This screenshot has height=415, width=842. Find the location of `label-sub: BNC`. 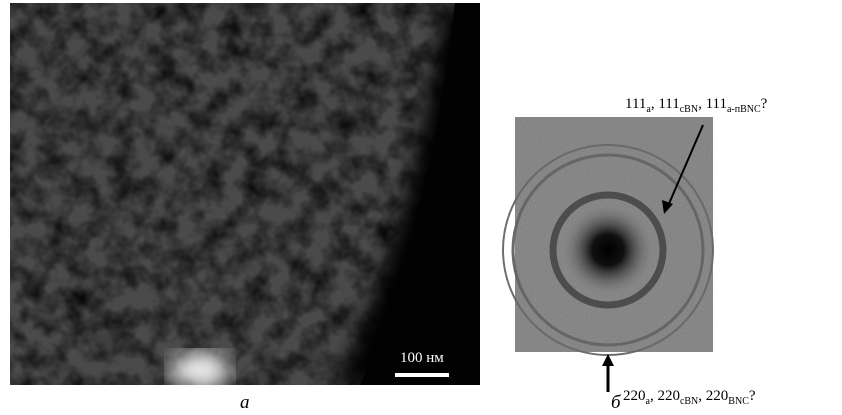

label-sub: BNC is located at coordinates (738, 401).